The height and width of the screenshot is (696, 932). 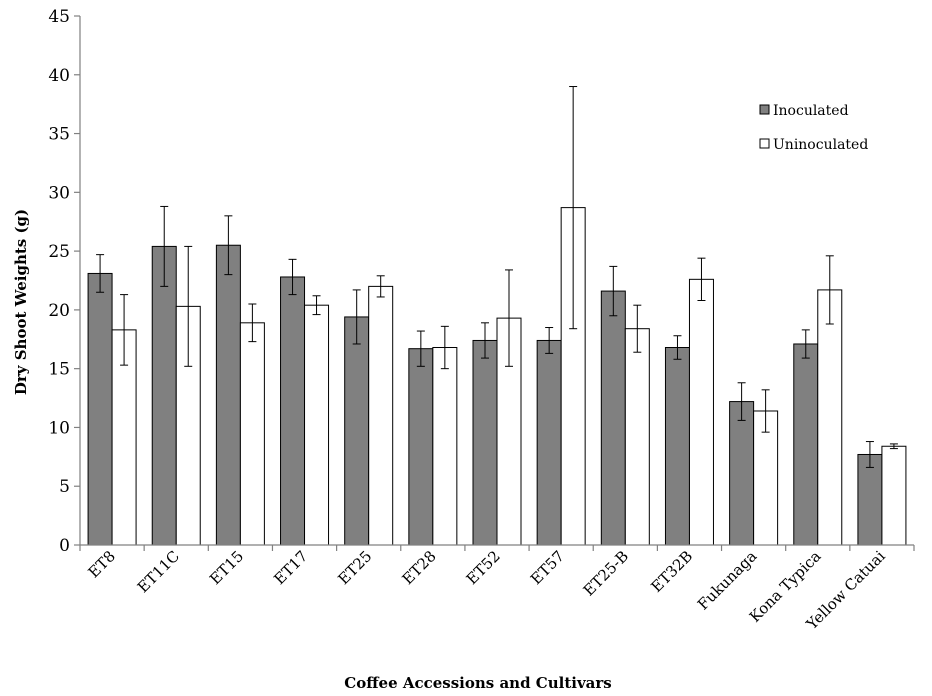 What do you see at coordinates (419, 567) in the screenshot?
I see `x-tick-label: ET28` at bounding box center [419, 567].